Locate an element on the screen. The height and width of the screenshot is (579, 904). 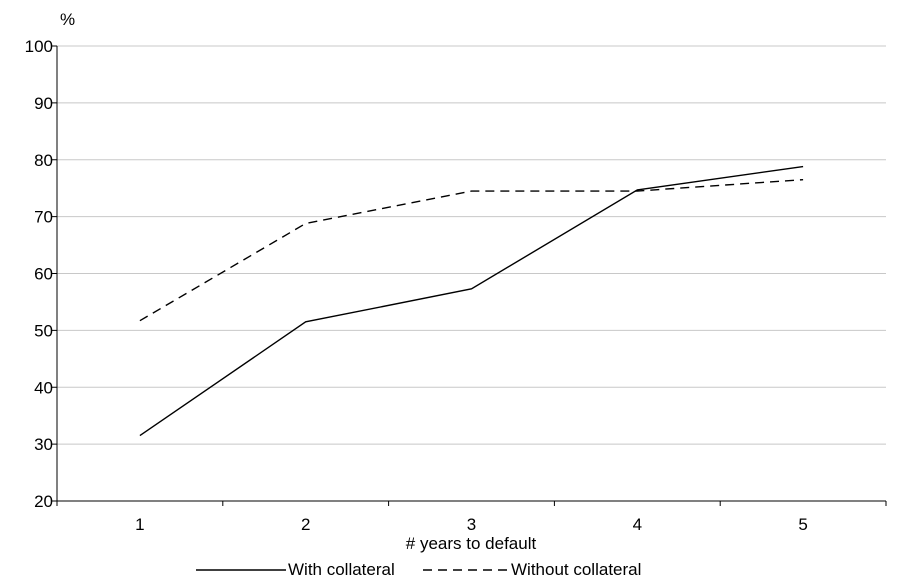
x-axis-ticks: 1 2 3 4 5 is located at coordinates (471, 517).